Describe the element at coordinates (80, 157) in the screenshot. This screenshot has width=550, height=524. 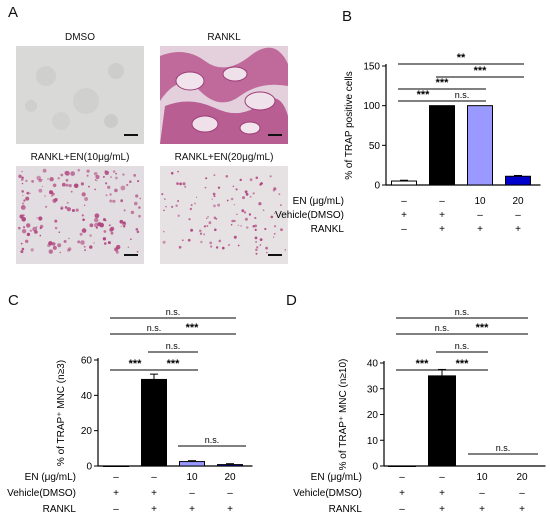
I see `micrograph-en10-label: RANKL+EN(10μg/mL)` at that location.